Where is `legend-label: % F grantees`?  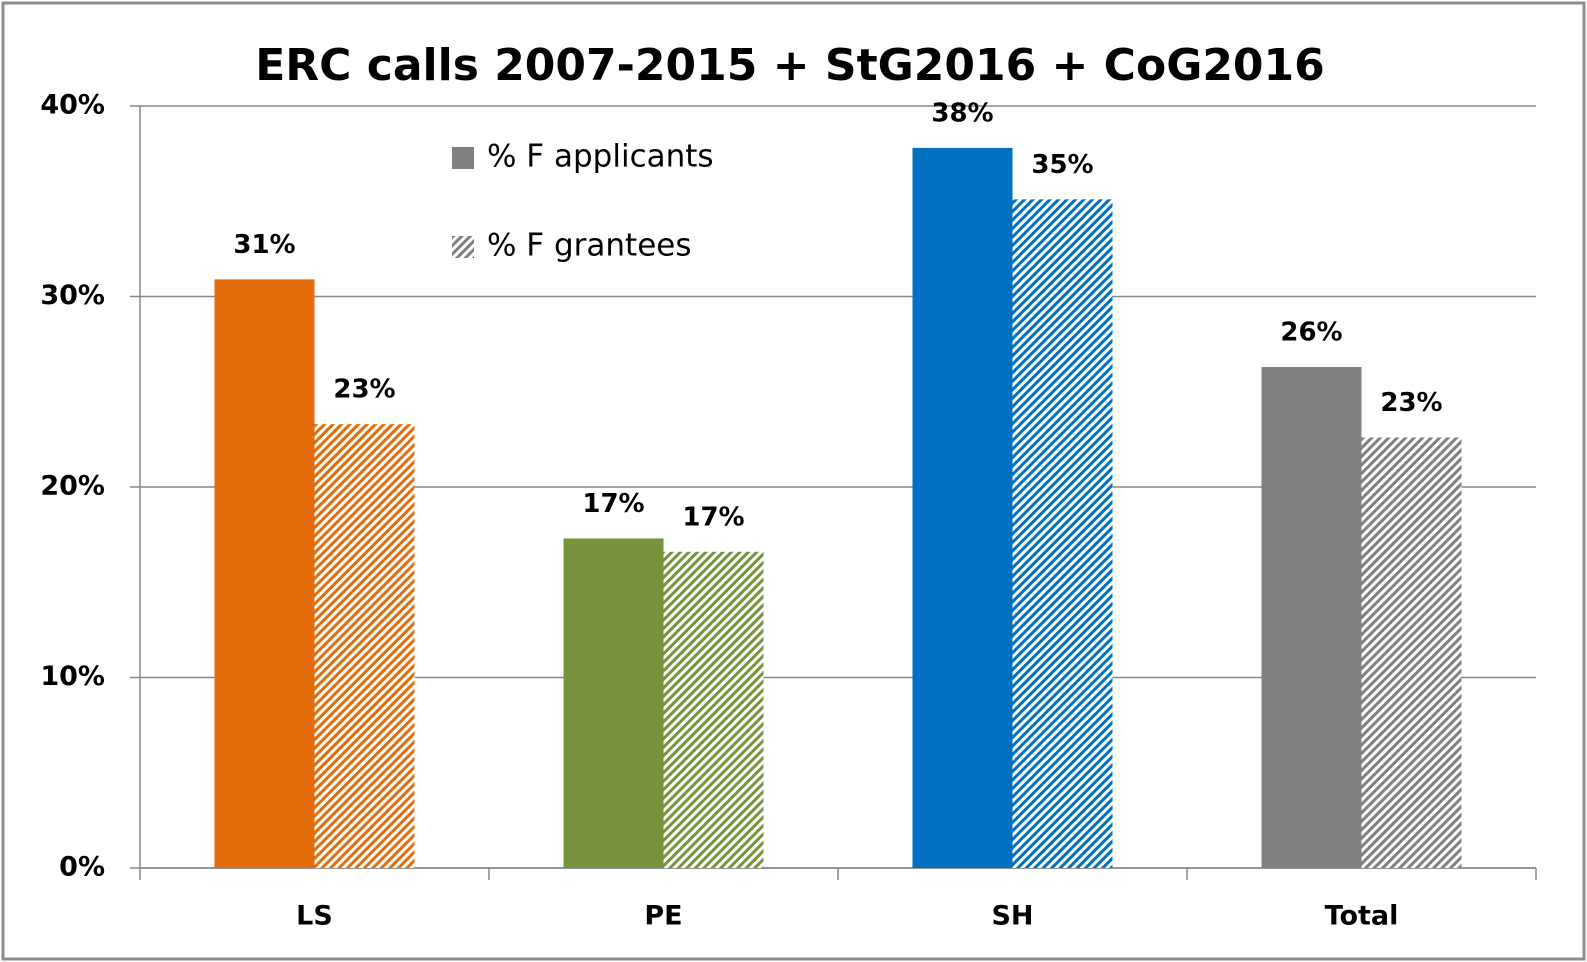
legend-label: % F grantees is located at coordinates (589, 246).